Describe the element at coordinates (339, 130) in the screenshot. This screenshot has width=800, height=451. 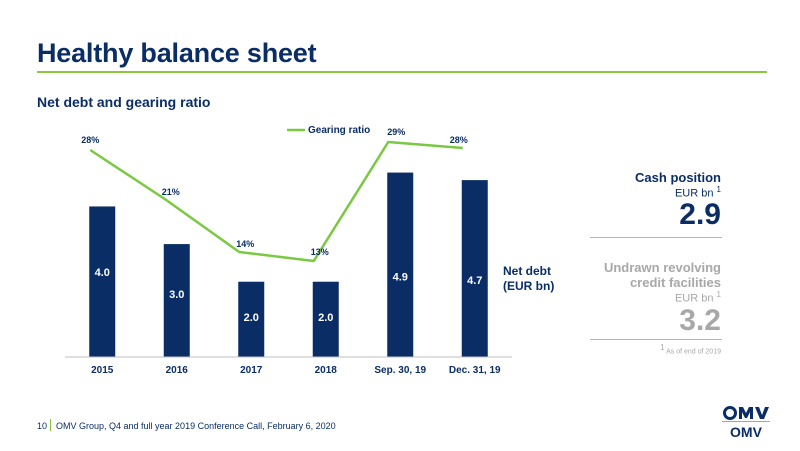
I see `legend-label-gearing: Gearing ratio` at that location.